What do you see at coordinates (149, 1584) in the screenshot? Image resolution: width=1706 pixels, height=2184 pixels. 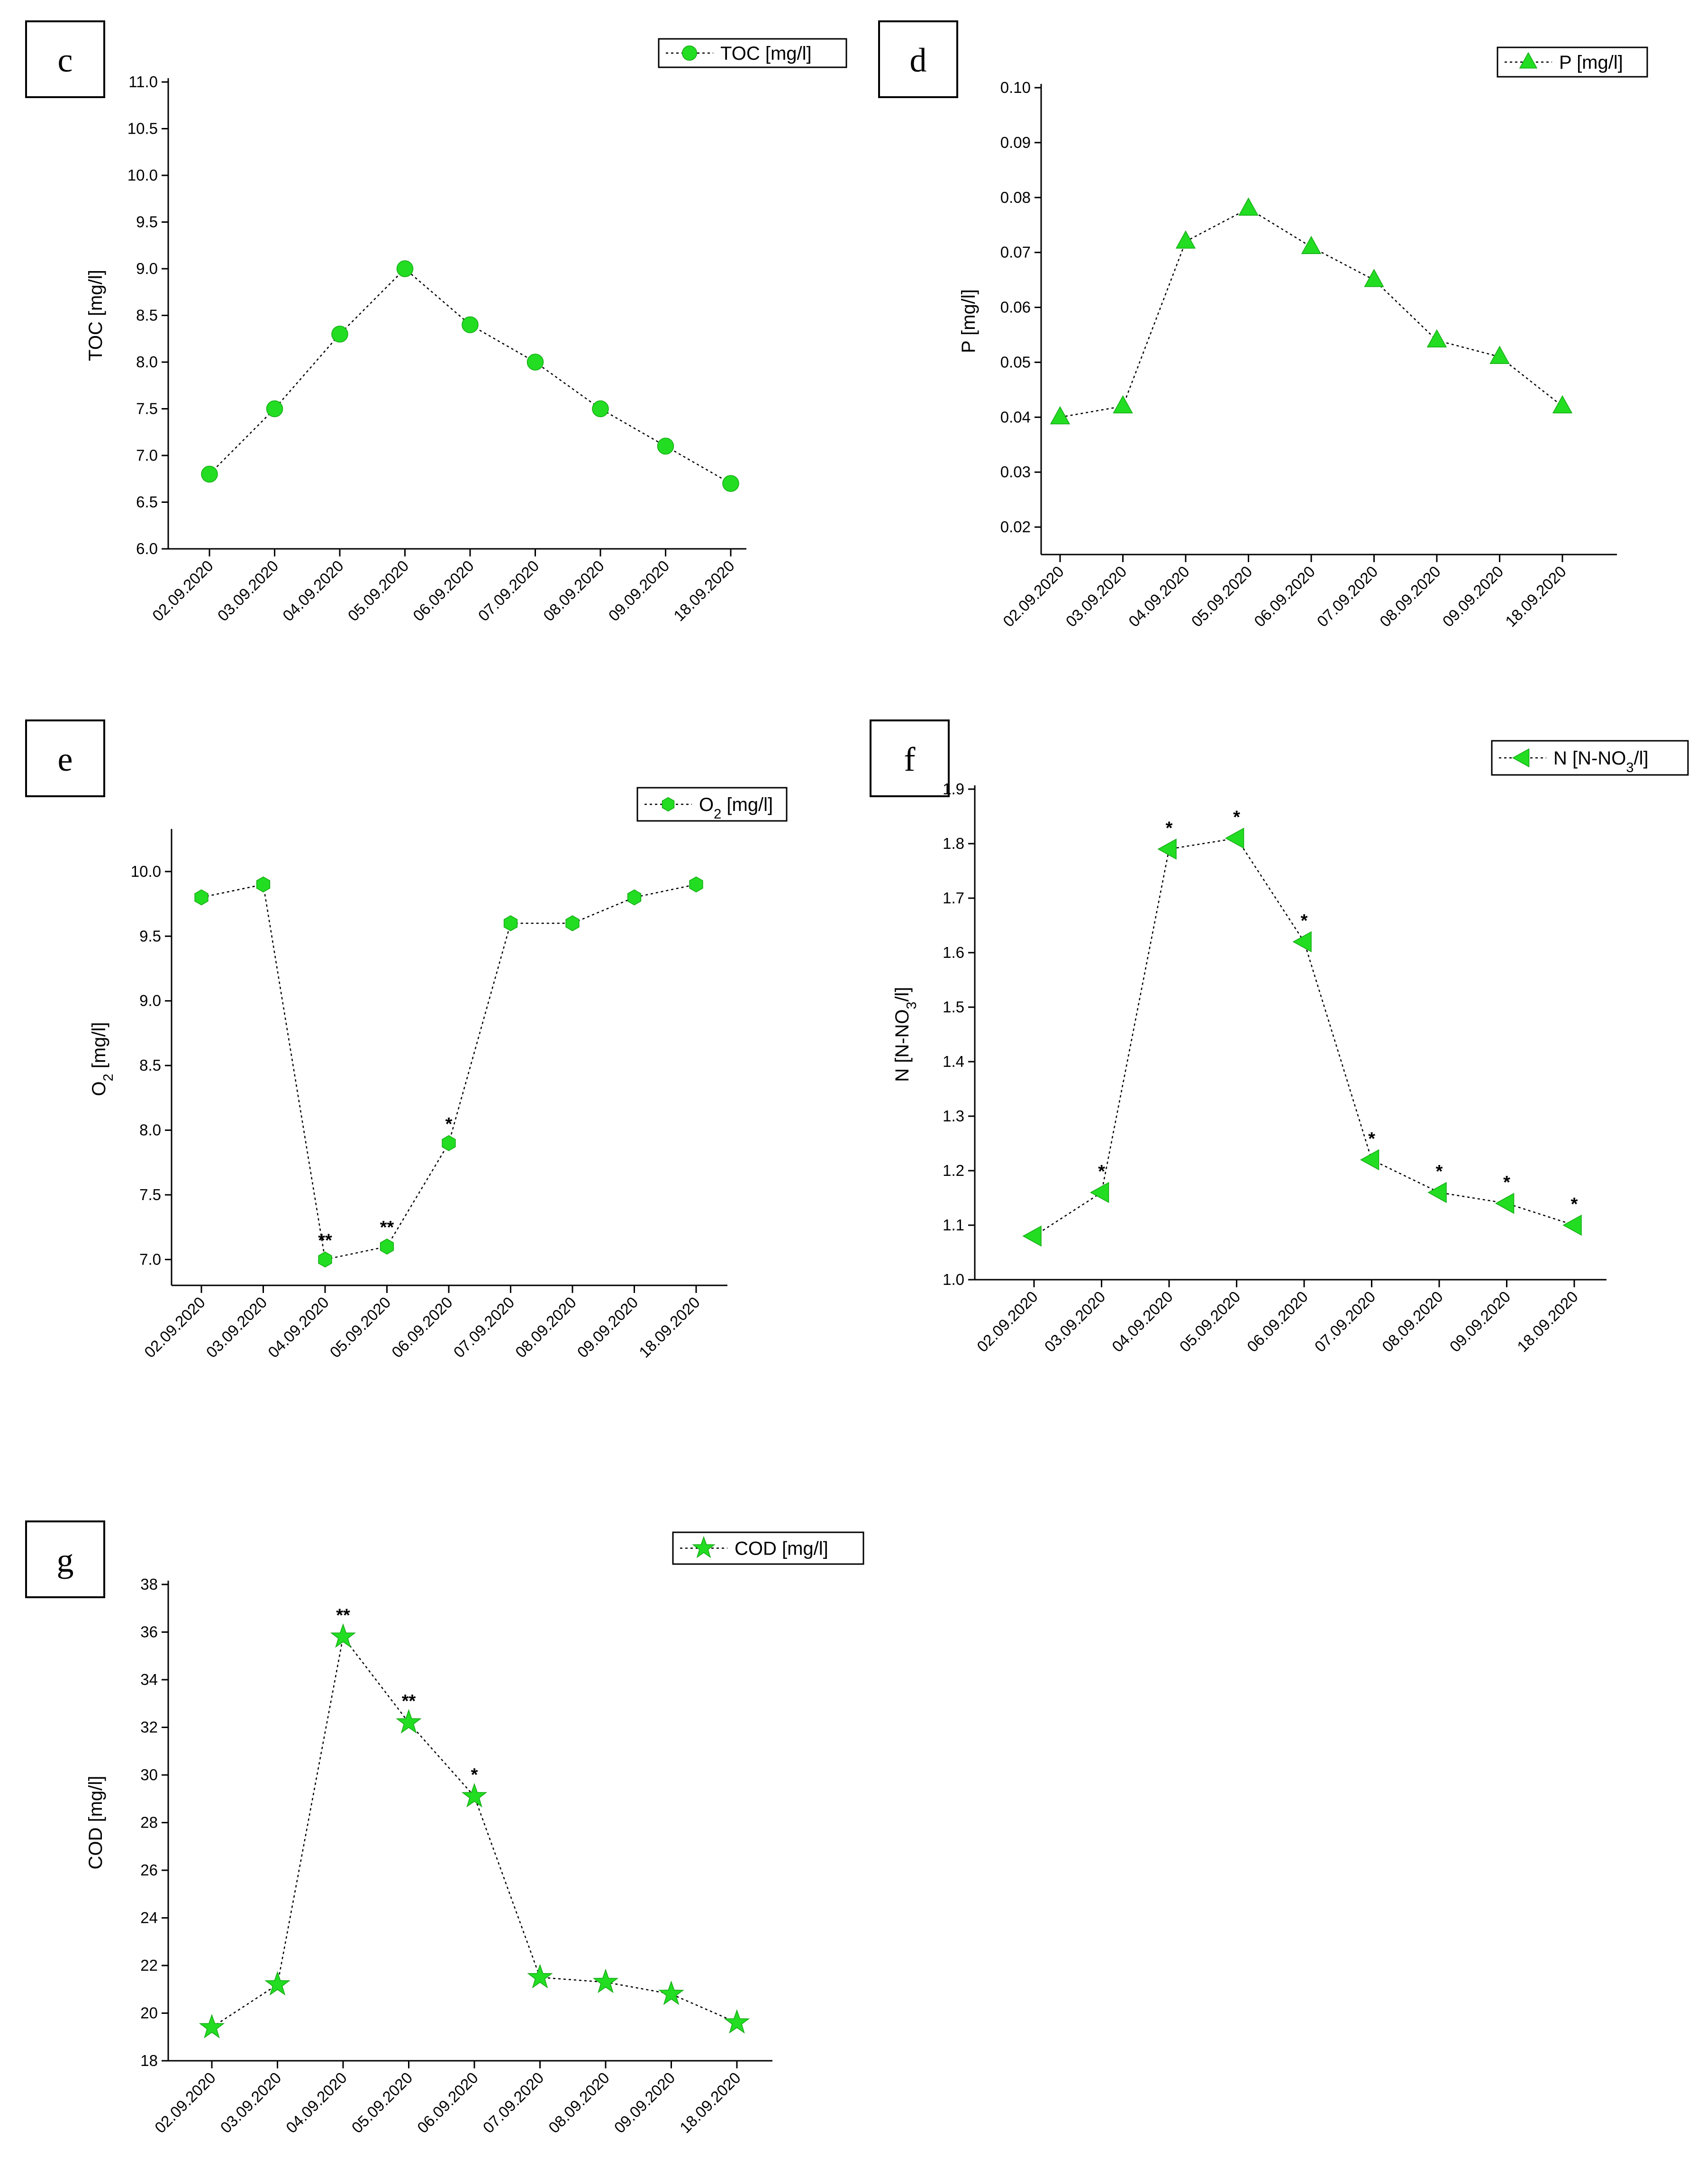 I see `y-tick-label: 38` at bounding box center [149, 1584].